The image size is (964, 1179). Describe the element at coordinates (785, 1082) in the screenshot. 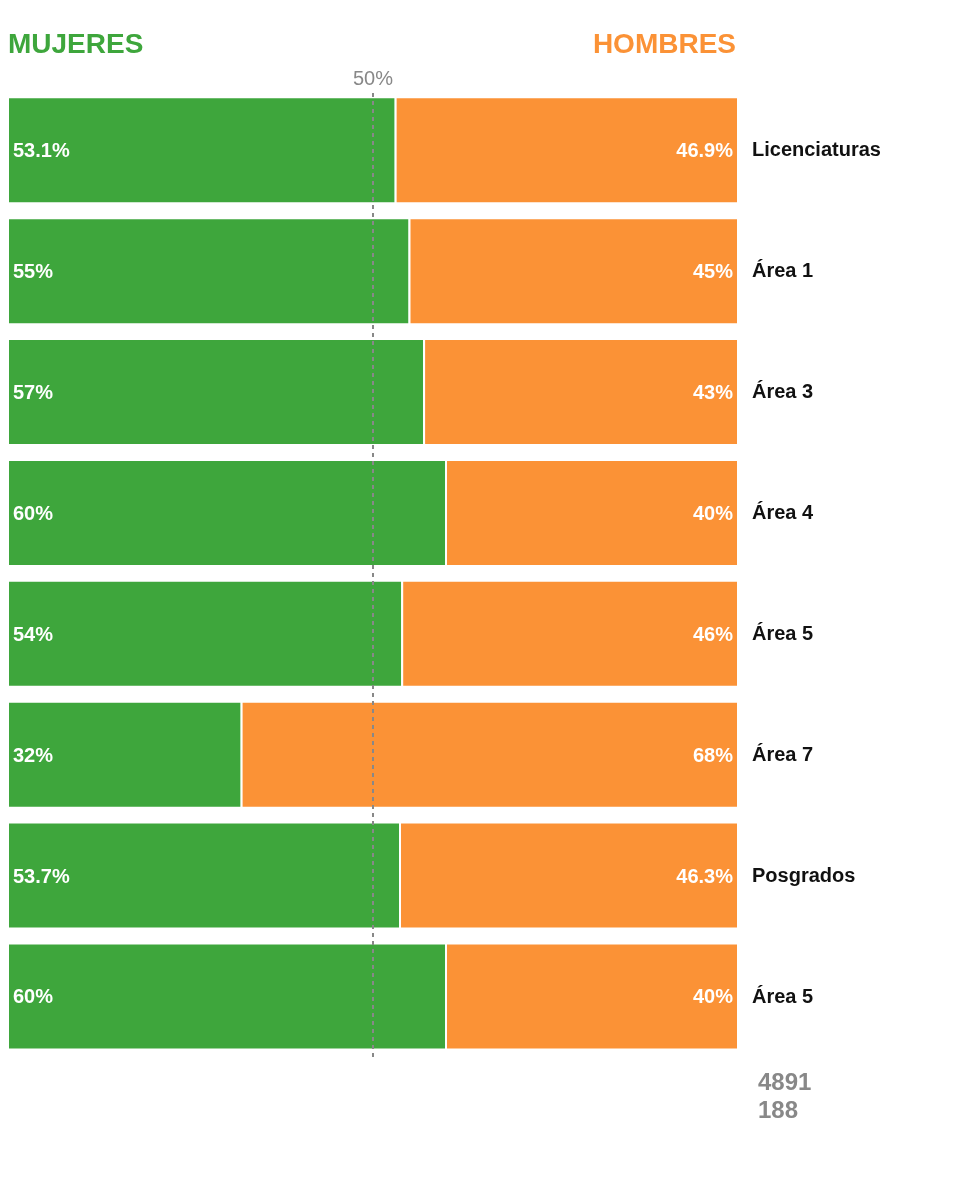

I see `text: 4891` at that location.